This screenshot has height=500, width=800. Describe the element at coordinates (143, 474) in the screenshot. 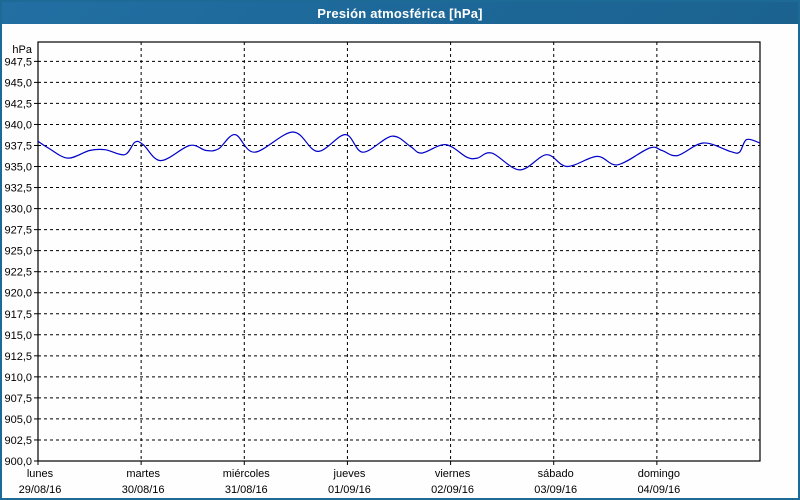

I see `x-day-label: martes` at that location.